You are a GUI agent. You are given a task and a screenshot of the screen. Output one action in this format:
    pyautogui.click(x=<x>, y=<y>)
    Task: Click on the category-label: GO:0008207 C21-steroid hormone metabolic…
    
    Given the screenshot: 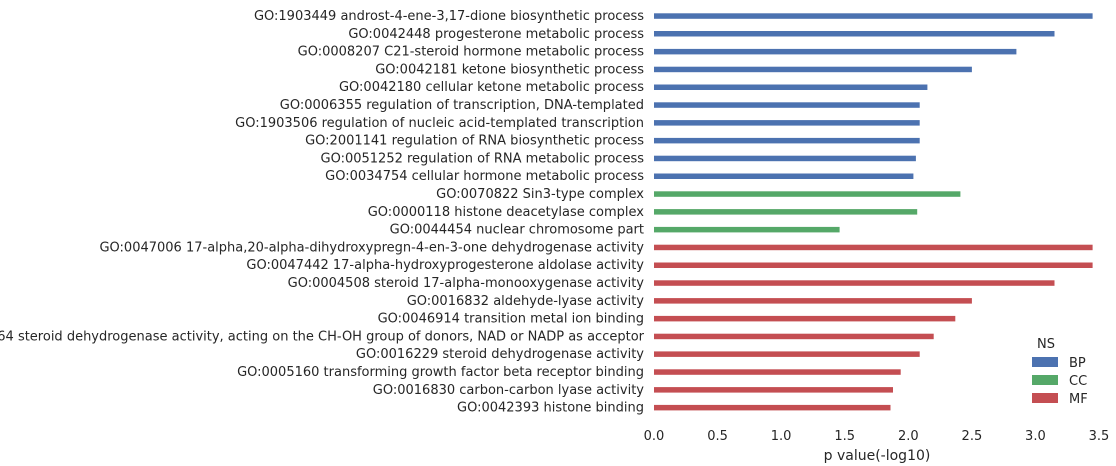 What is the action you would take?
    pyautogui.click(x=471, y=52)
    